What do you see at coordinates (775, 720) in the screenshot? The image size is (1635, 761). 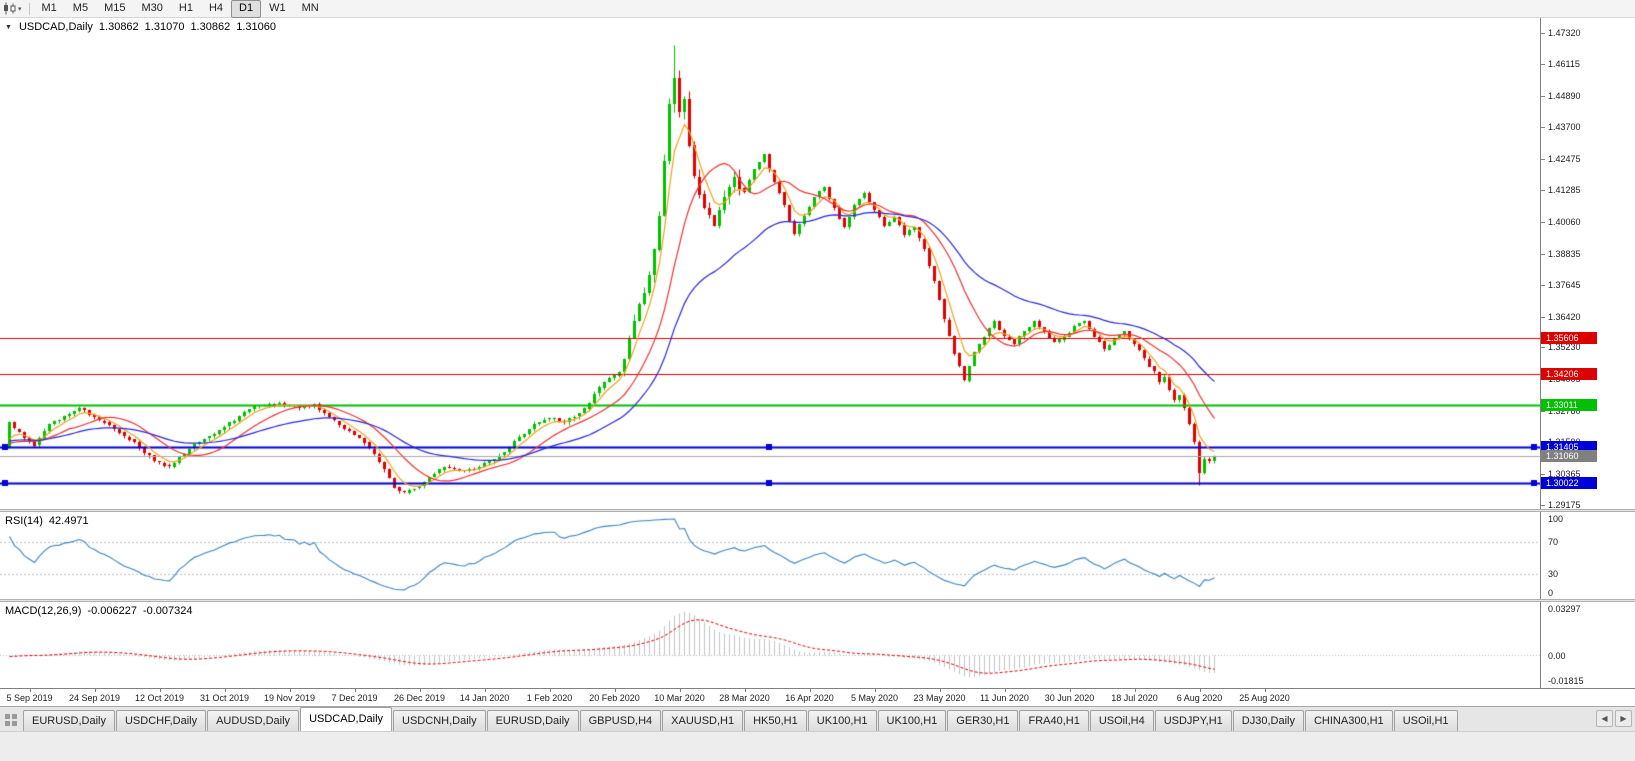 I see `tab-hk50-h1: HK50,H1` at bounding box center [775, 720].